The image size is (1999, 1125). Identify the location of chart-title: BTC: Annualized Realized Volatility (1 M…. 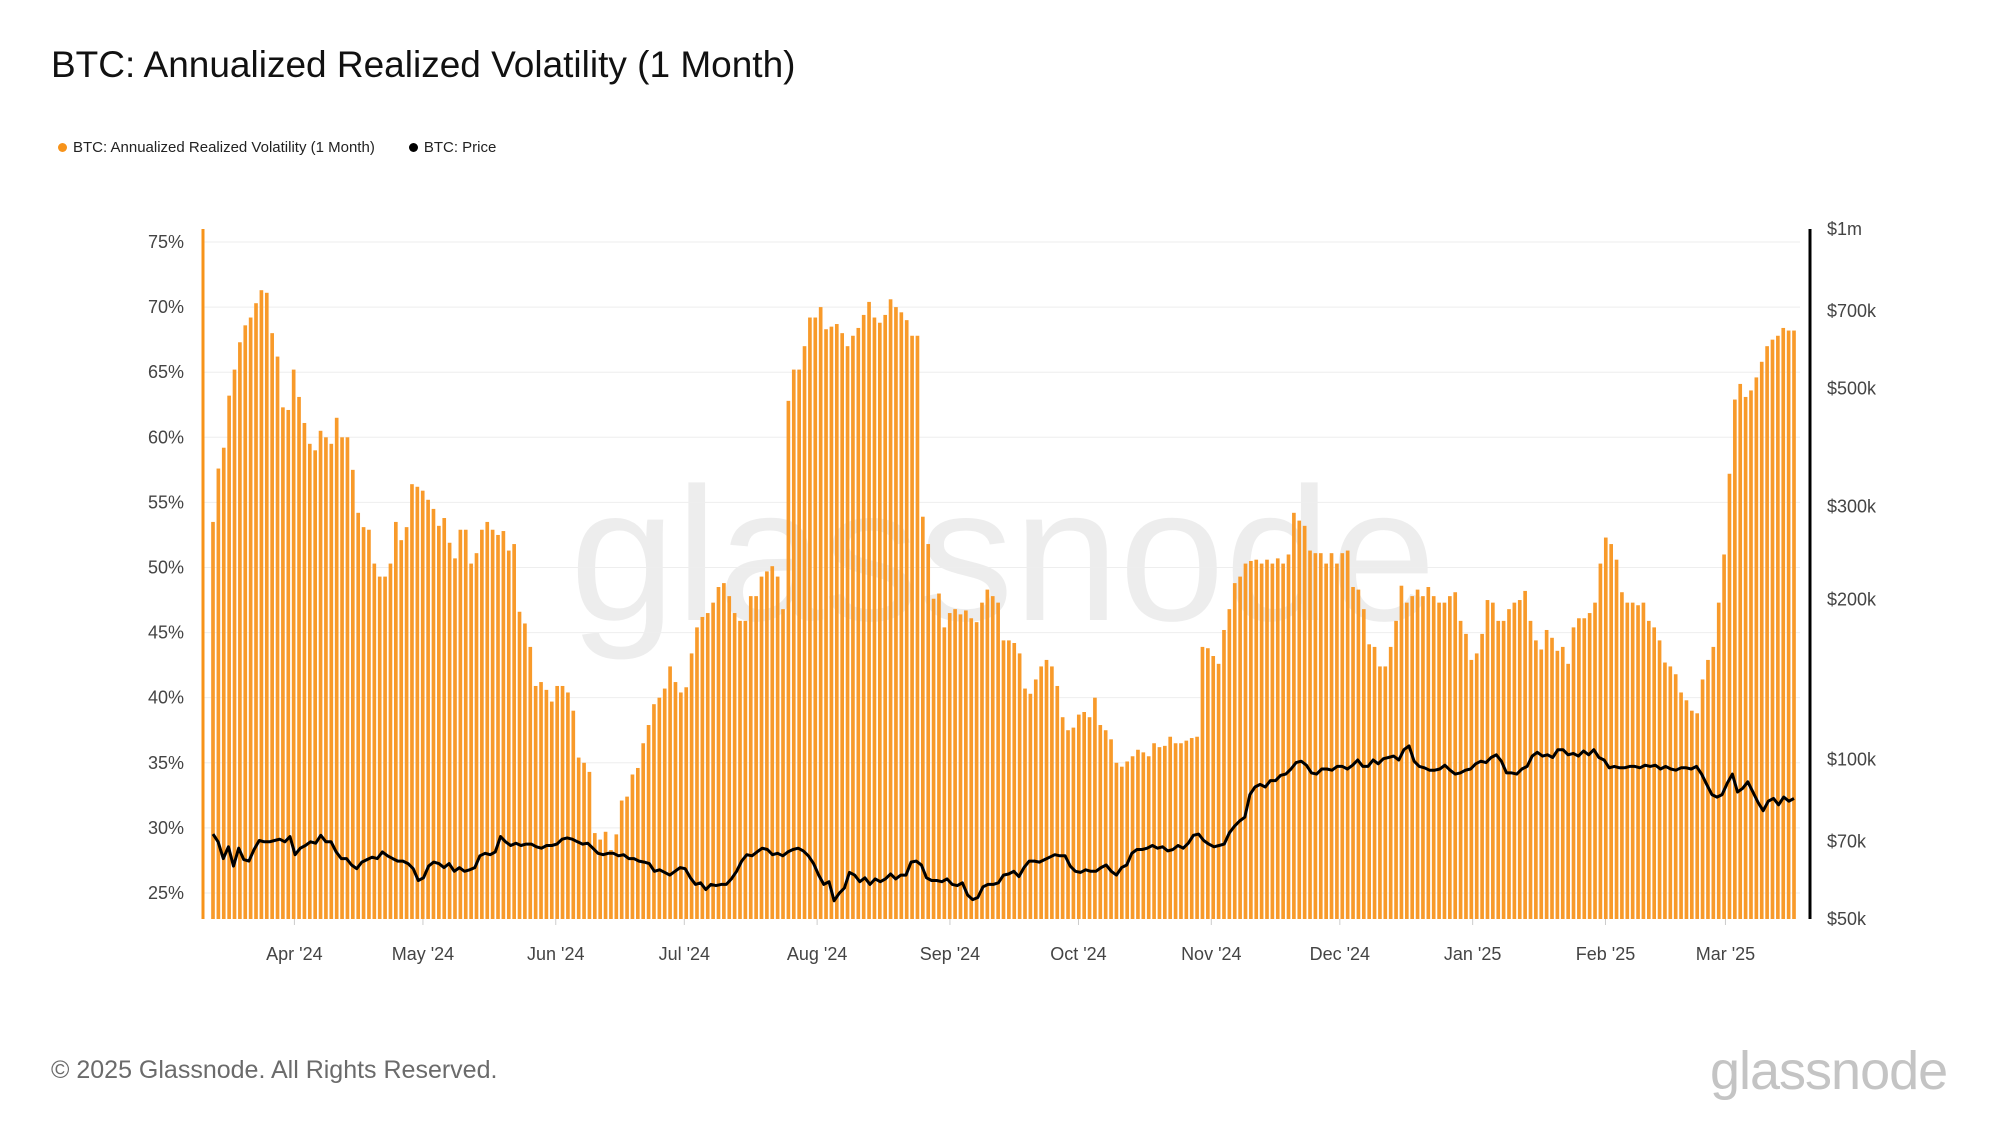
(423, 64).